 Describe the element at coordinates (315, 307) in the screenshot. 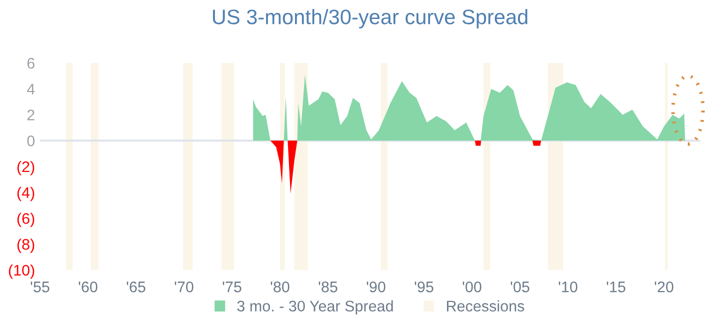

I see `legend-label: 3 mo. - 30 Year Spread` at that location.